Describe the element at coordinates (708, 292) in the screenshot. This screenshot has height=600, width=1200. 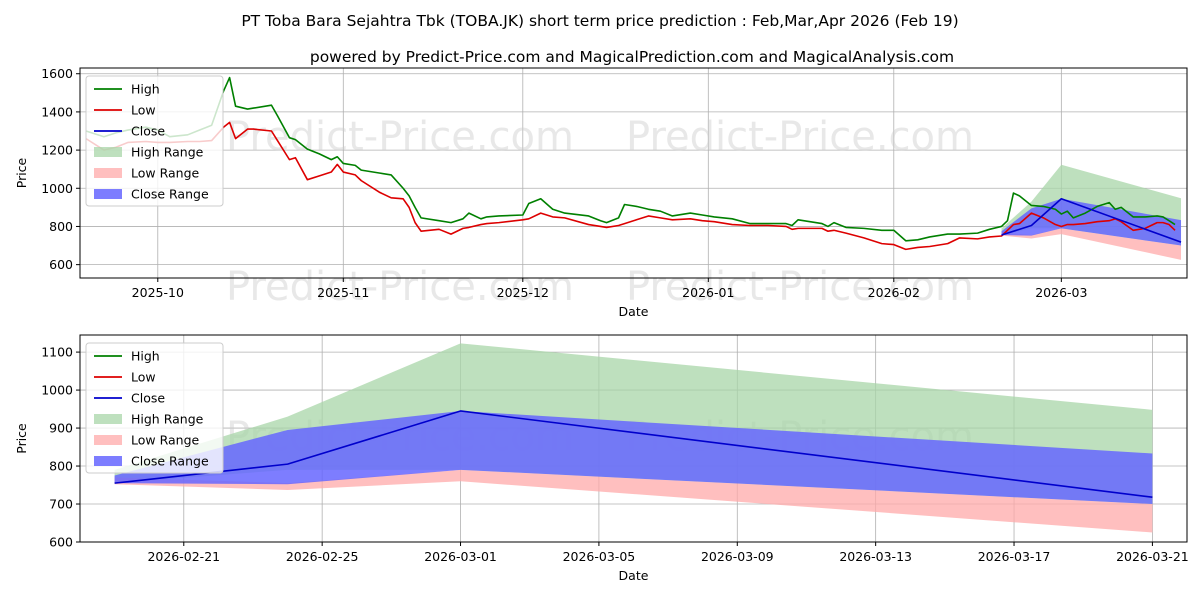
I see `x-tick-label: 2026-01` at that location.